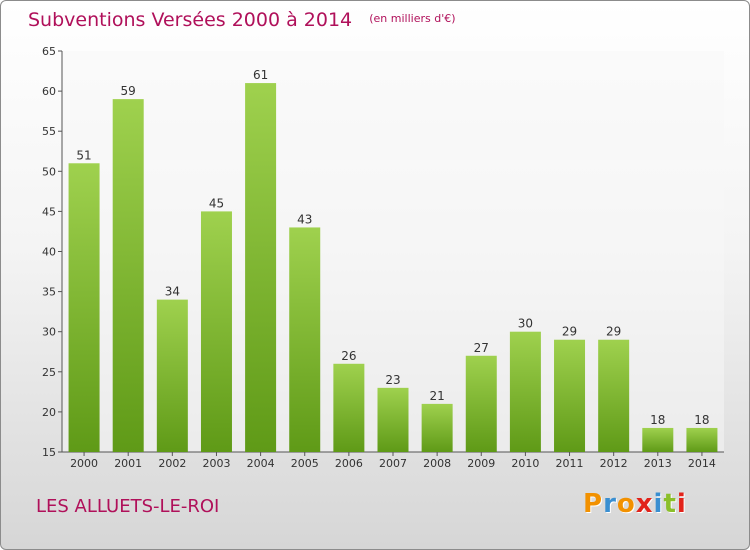 Image resolution: width=750 pixels, height=550 pixels. What do you see at coordinates (49, 412) in the screenshot?
I see `y-tick-label: 20` at bounding box center [49, 412].